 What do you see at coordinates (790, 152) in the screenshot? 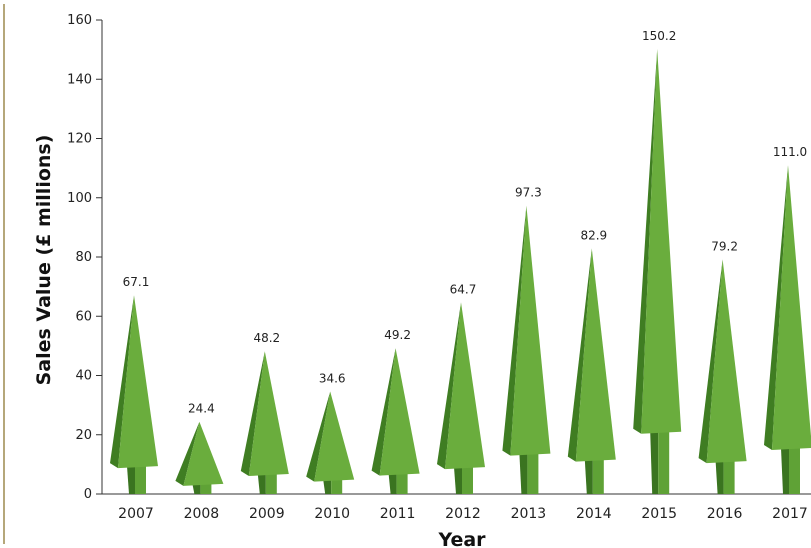
I see `data-label: 111.0` at bounding box center [790, 152].